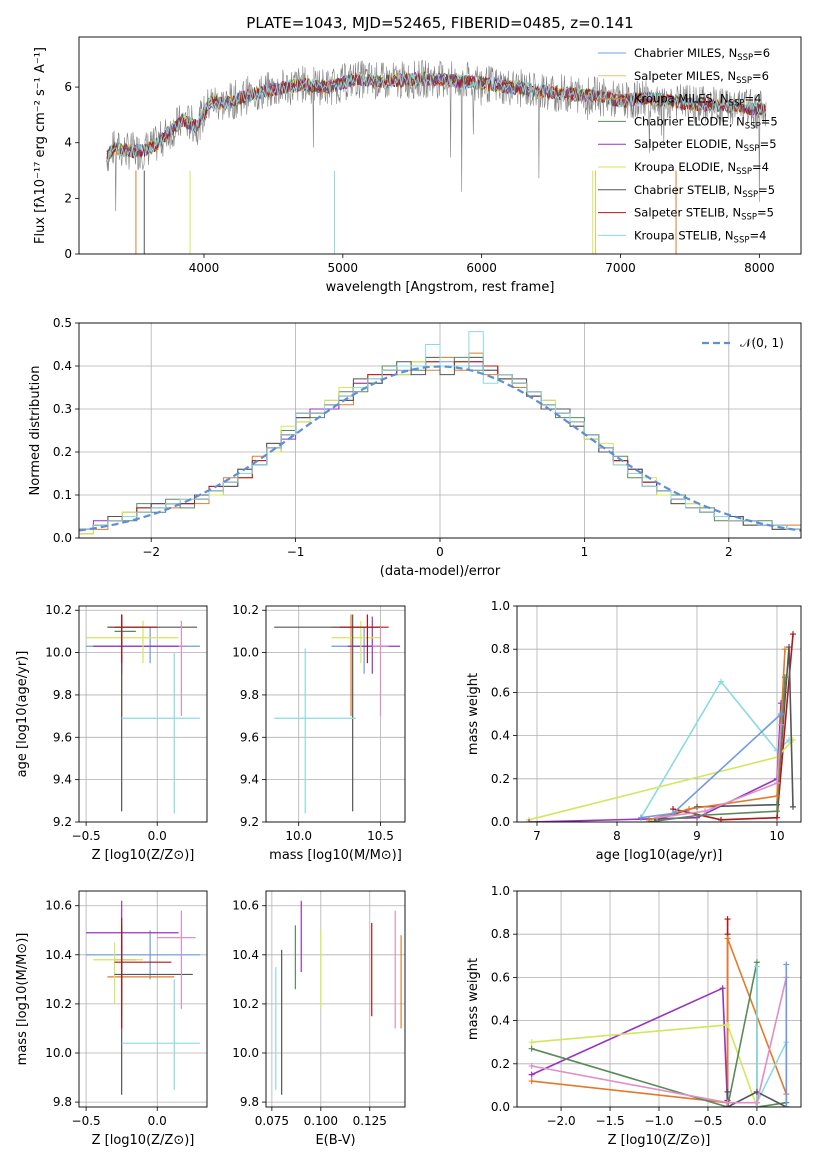 Image resolution: width=819 pixels, height=1170 pixels. What do you see at coordinates (776, 836) in the screenshot?
I see `x-tick-label: 10` at bounding box center [776, 836].